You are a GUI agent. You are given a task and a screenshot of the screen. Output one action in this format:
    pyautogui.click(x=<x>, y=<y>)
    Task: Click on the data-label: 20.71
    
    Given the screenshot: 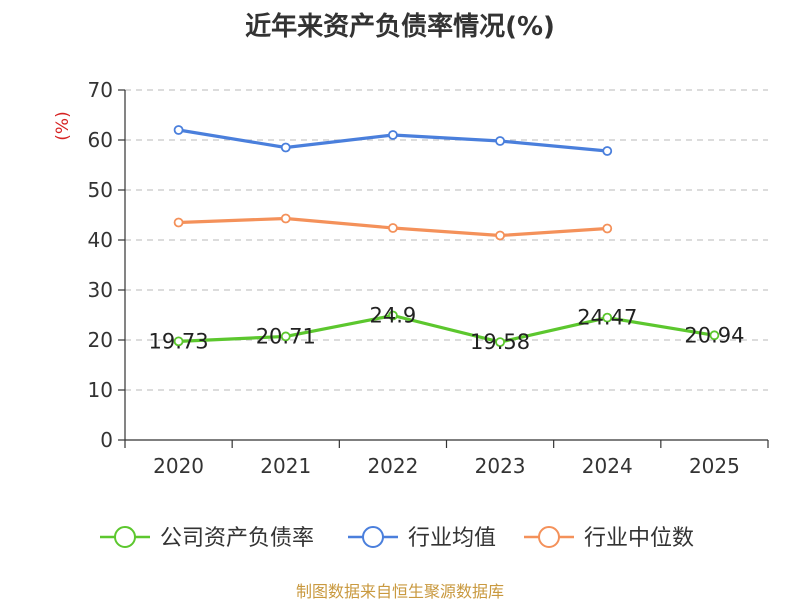 What is the action you would take?
    pyautogui.click(x=286, y=336)
    